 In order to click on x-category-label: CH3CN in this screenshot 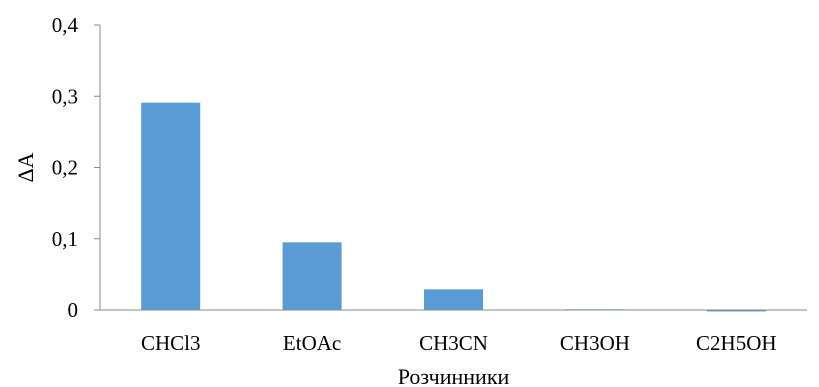, I will do `click(453, 343)`.